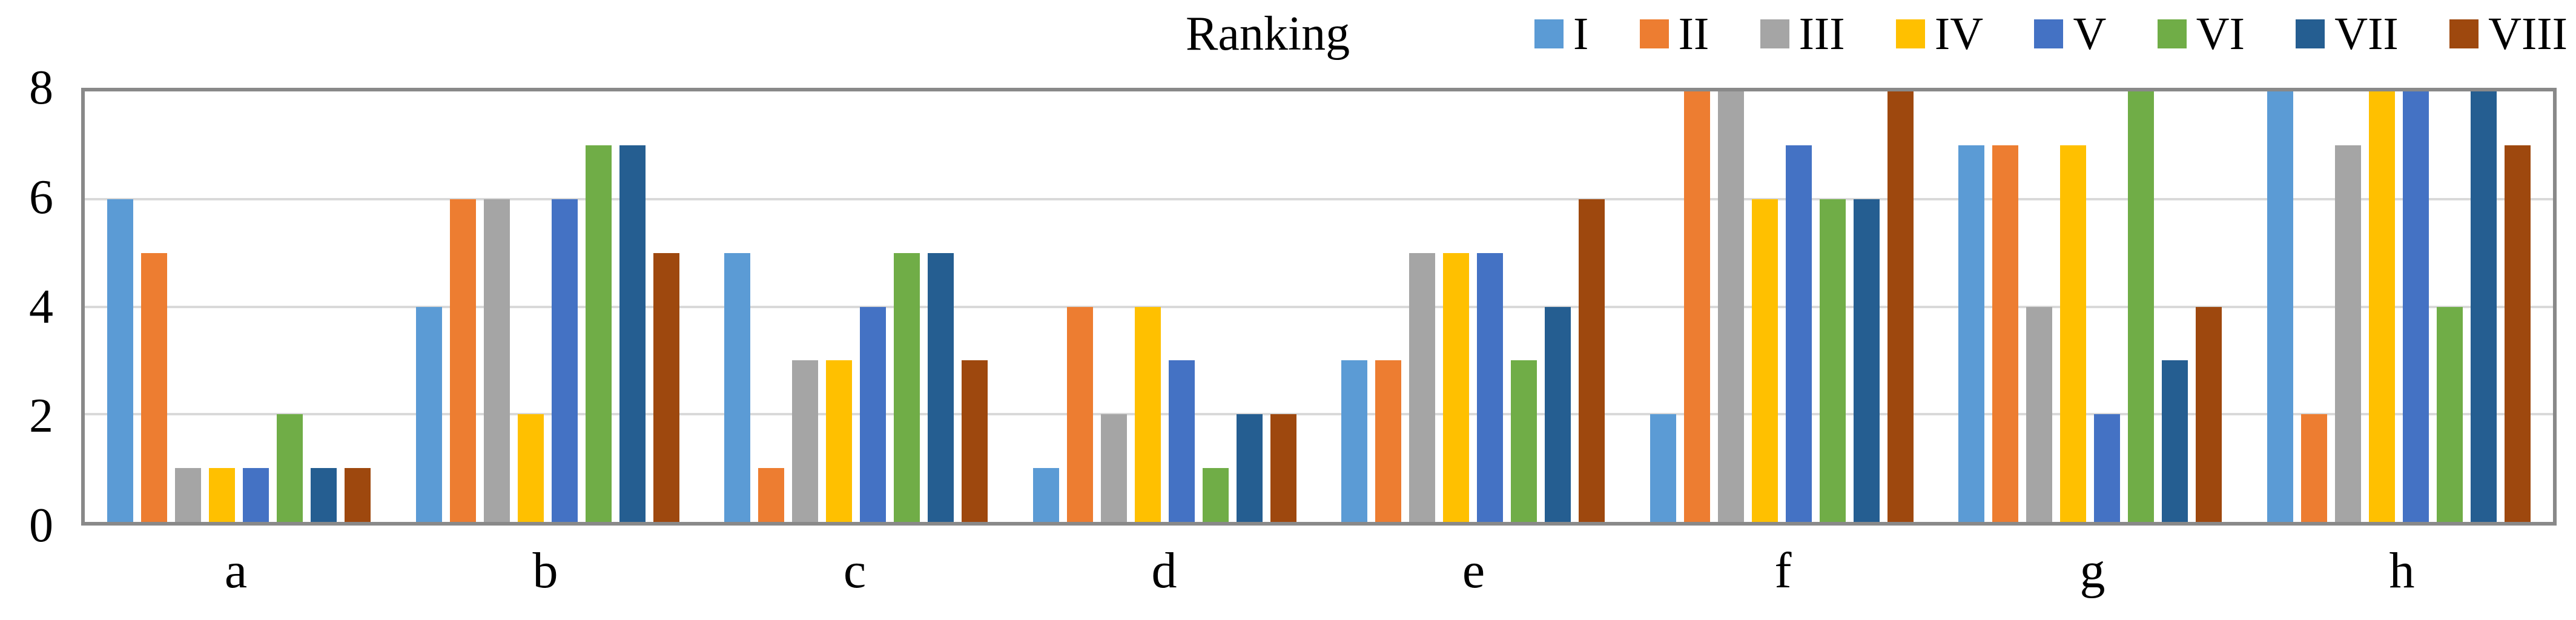 This screenshot has width=2576, height=620. I want to click on bar-III-h, so click(2347, 333).